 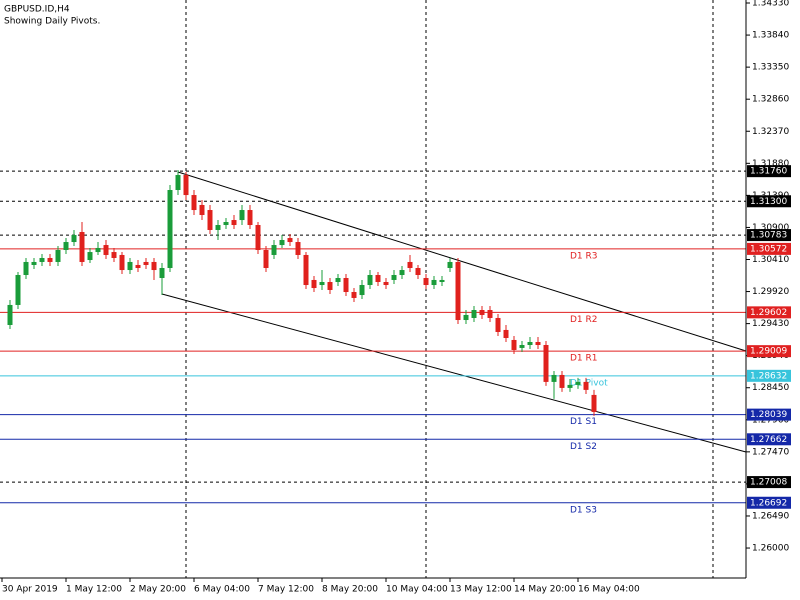 I want to click on level-price-label: 1.26692, so click(x=768, y=503).